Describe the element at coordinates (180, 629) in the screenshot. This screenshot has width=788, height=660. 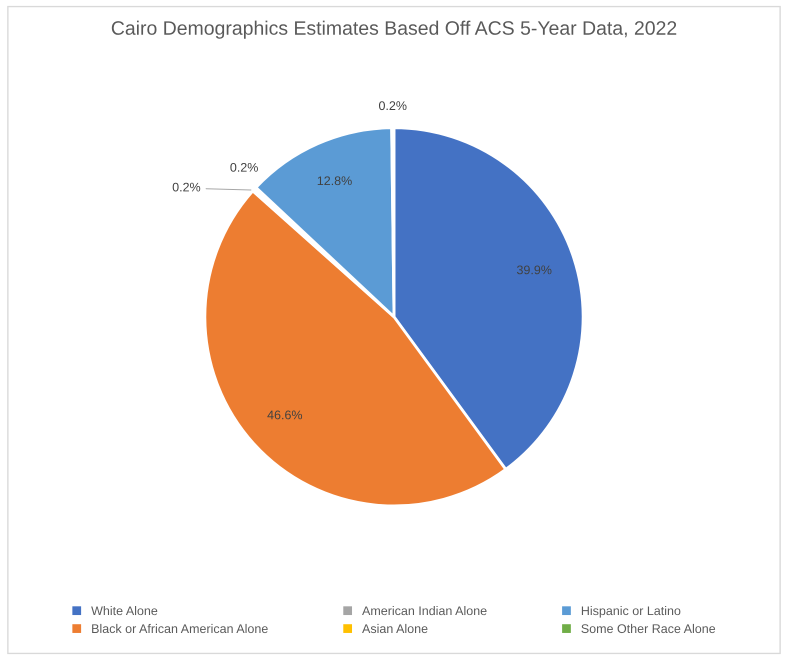
I see `legend-label: Black or African American Alone` at that location.